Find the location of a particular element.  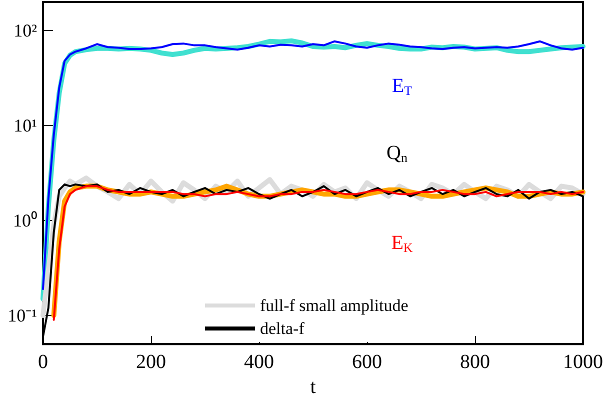

x-axis-title: t is located at coordinates (313, 387).